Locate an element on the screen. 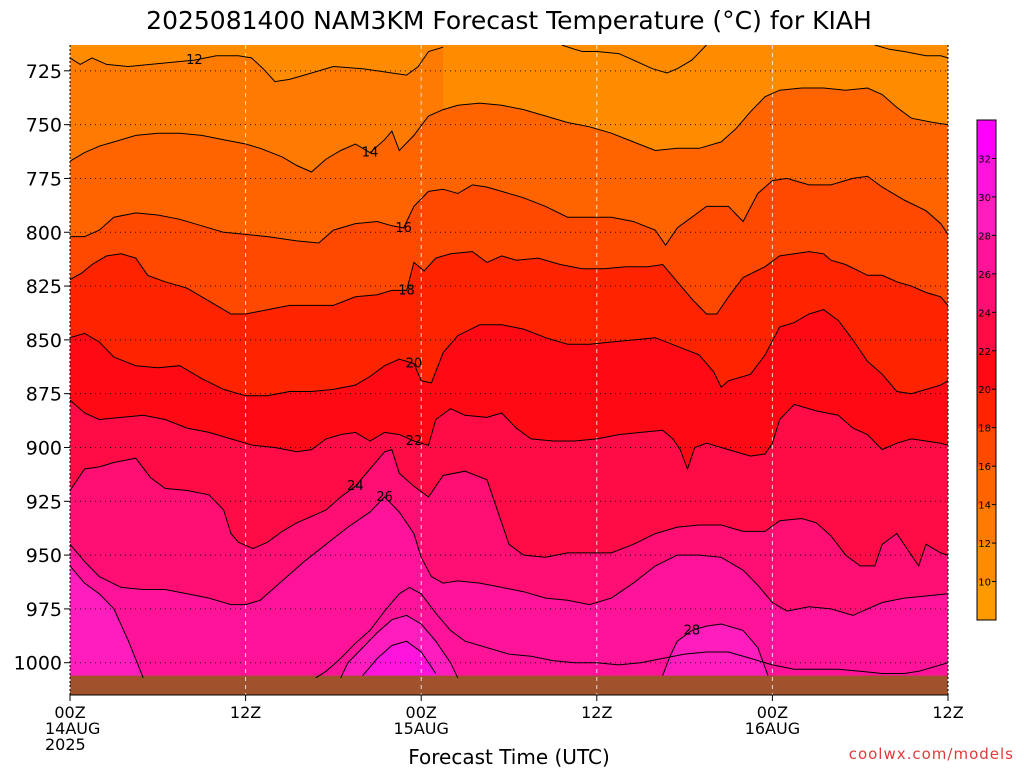 The height and width of the screenshot is (768, 1024). contour-label: 14 is located at coordinates (370, 153).